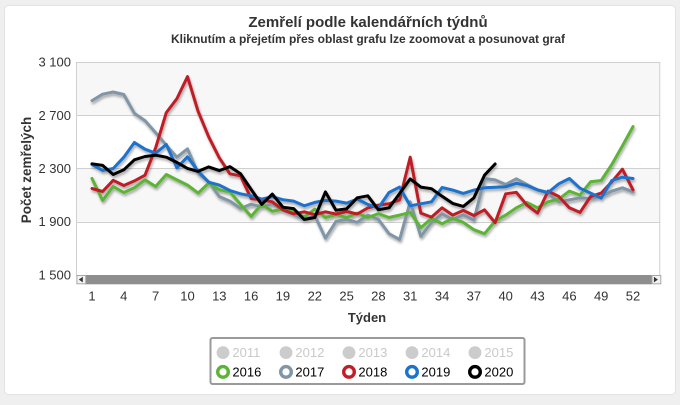  What do you see at coordinates (54, 168) in the screenshot?
I see `svg-text: 2 300` at bounding box center [54, 168].